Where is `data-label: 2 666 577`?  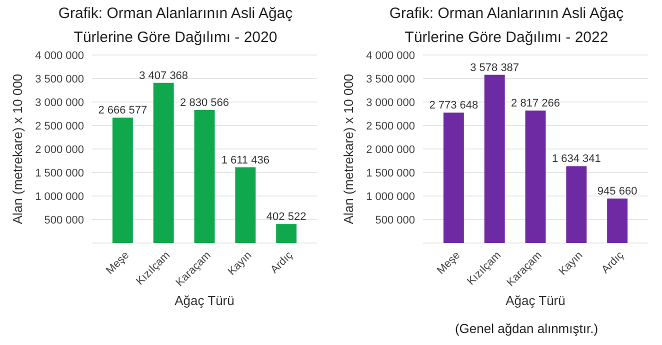
data-label: 2 666 577 is located at coordinates (123, 110).